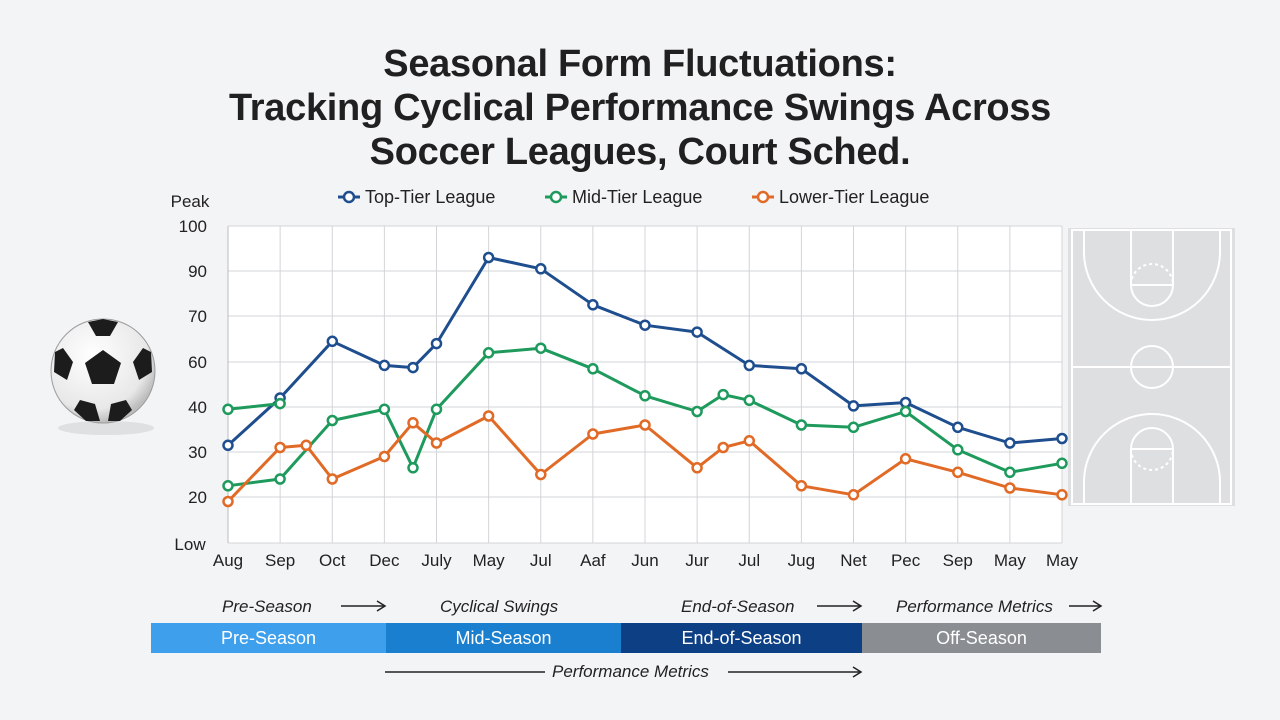 This screenshot has width=1280, height=720. Describe the element at coordinates (190, 544) in the screenshot. I see `y-axis-bottom-label: Low` at that location.